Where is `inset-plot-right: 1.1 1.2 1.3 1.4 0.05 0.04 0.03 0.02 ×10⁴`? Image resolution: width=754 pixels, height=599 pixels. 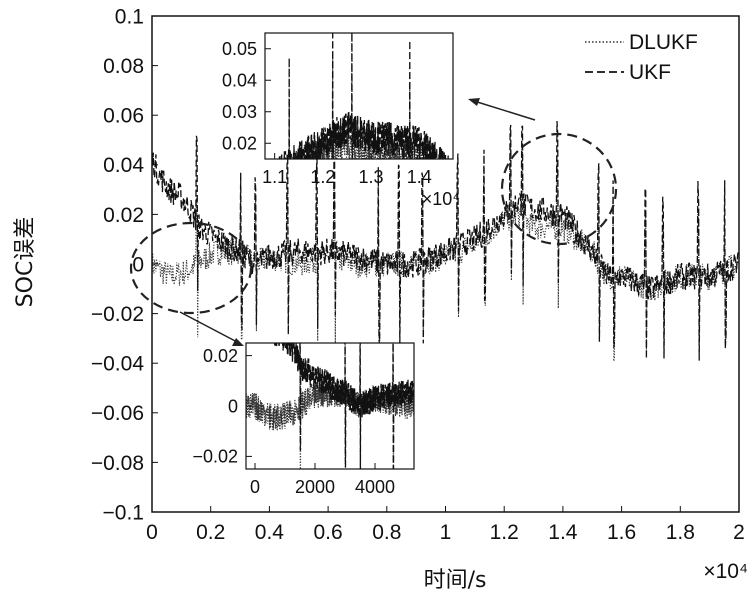
inset-plot-right: 1.1 1.2 1.3 1.4 0.05 0.04 0.03 0.02 ×10⁴ is located at coordinates (341, 120).